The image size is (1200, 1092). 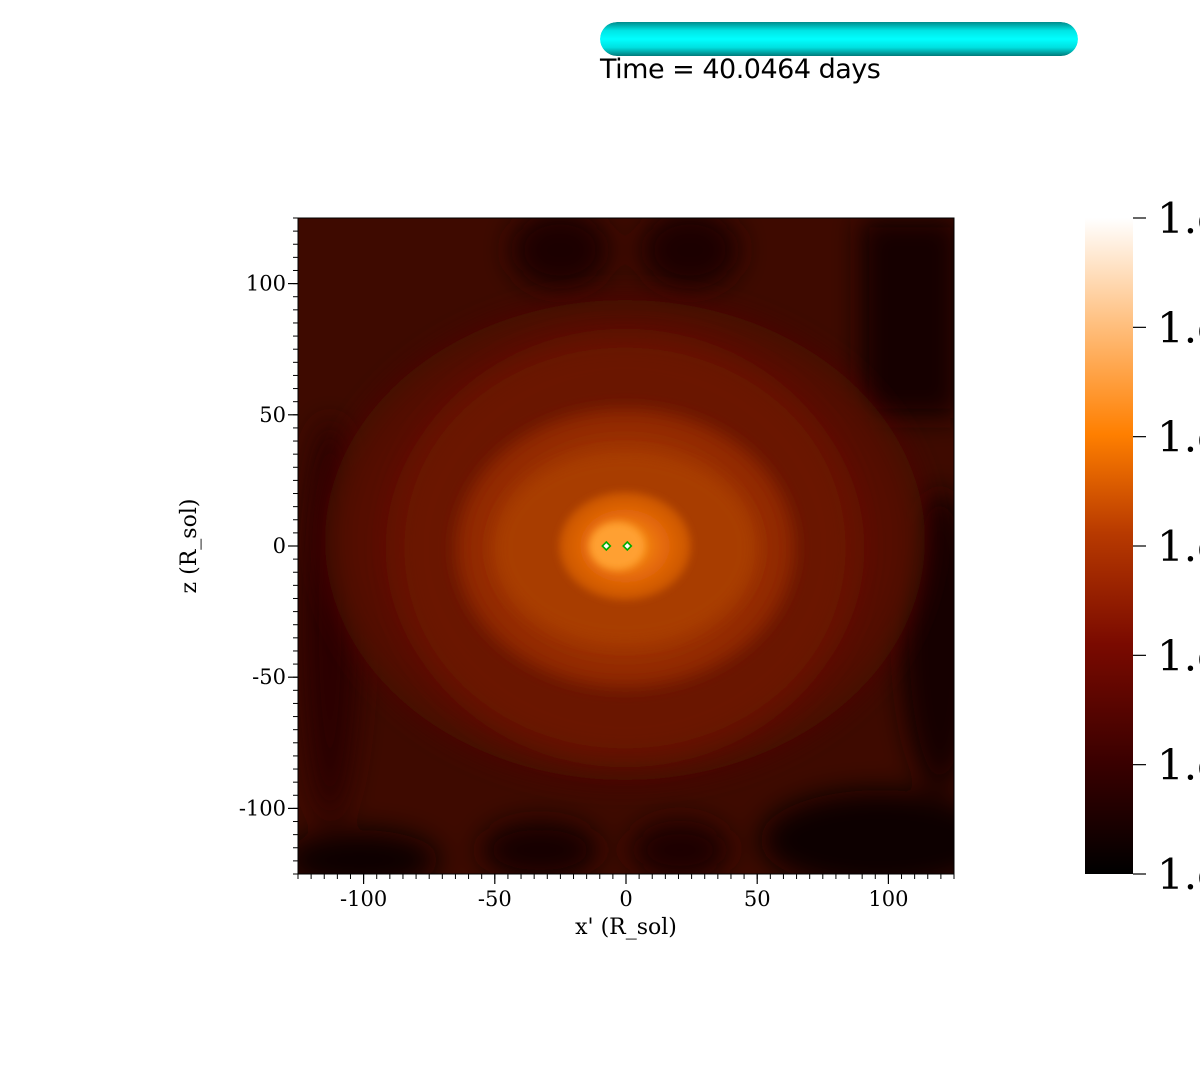 I want to click on x-tick-label: -100, so click(x=363, y=899).